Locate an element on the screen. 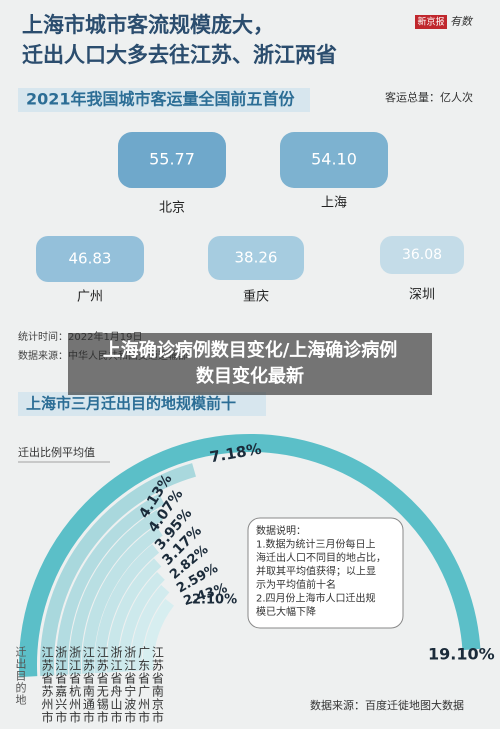 The height and width of the screenshot is (729, 500). logo: 新京报 is located at coordinates (430, 22).